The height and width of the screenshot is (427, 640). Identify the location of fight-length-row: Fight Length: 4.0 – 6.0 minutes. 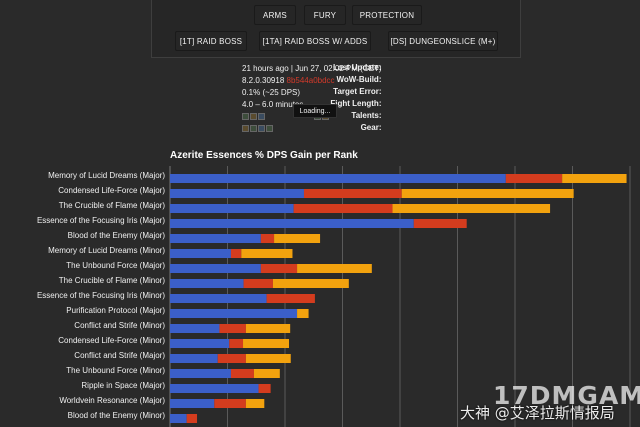
(311, 105).